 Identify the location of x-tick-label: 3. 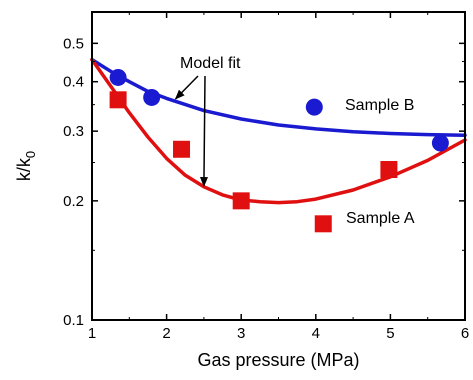
(241, 333).